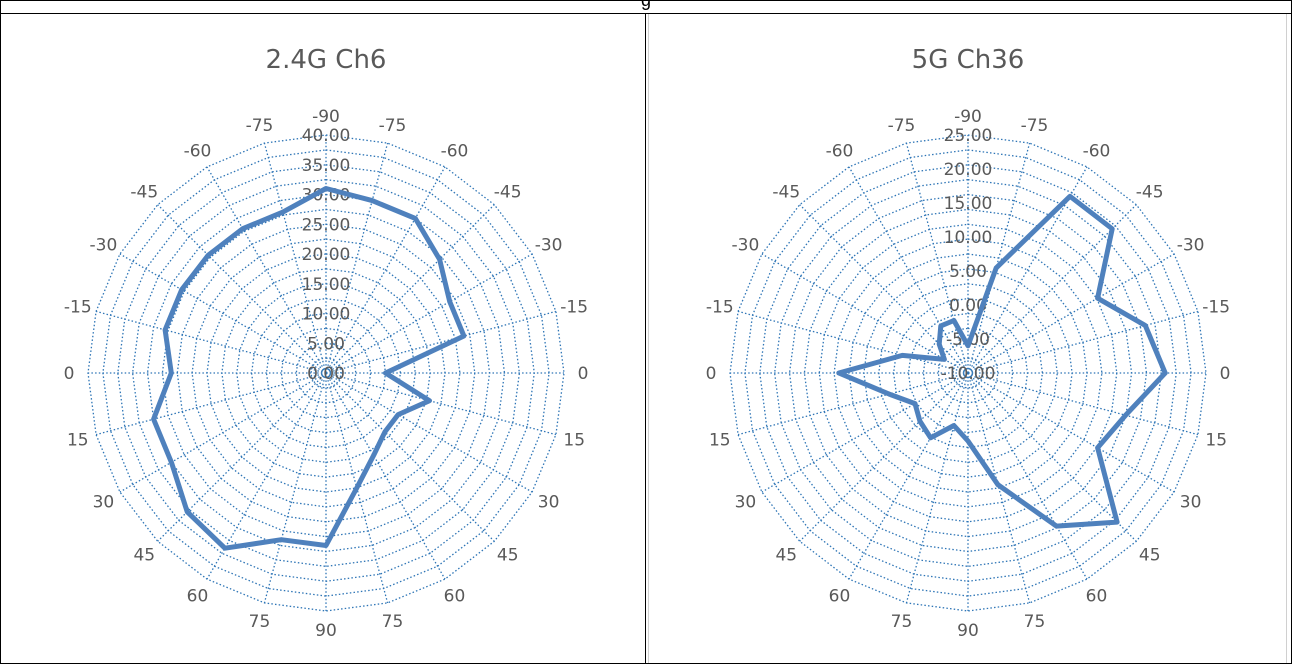 The height and width of the screenshot is (664, 1292). What do you see at coordinates (326, 60) in the screenshot?
I see `chart-title: 2.4G Ch6` at bounding box center [326, 60].